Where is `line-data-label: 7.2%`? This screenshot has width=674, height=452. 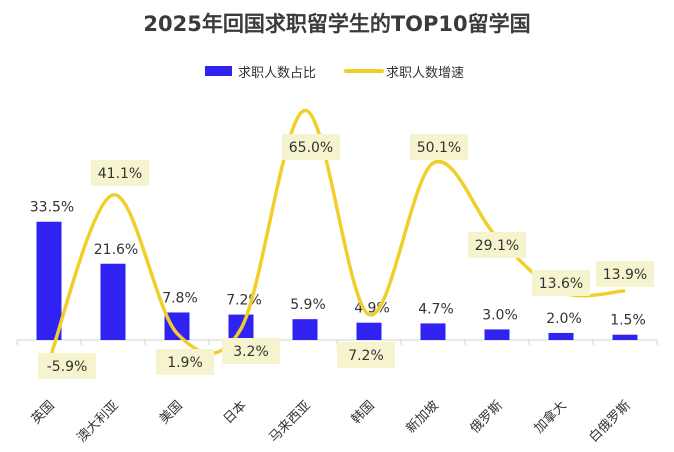 line-data-label: 7.2% is located at coordinates (366, 356).